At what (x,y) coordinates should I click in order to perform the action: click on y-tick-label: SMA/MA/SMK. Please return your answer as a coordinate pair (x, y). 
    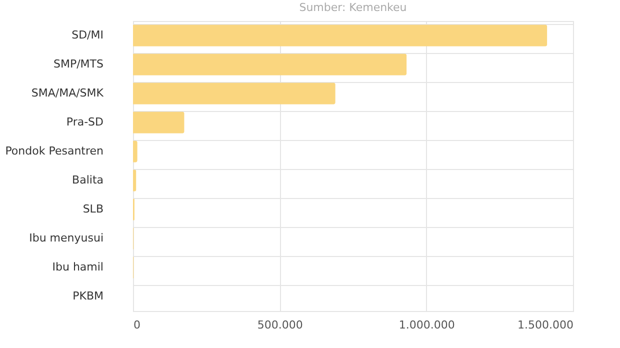
    Looking at the image, I should click on (67, 93).